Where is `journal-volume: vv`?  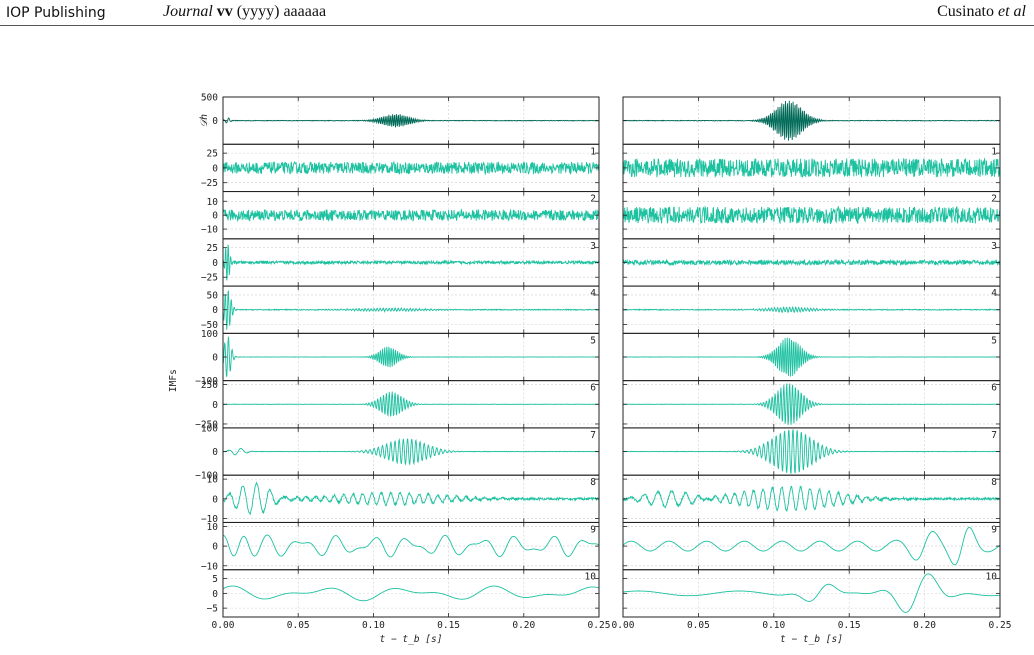
journal-volume: vv is located at coordinates (224, 11).